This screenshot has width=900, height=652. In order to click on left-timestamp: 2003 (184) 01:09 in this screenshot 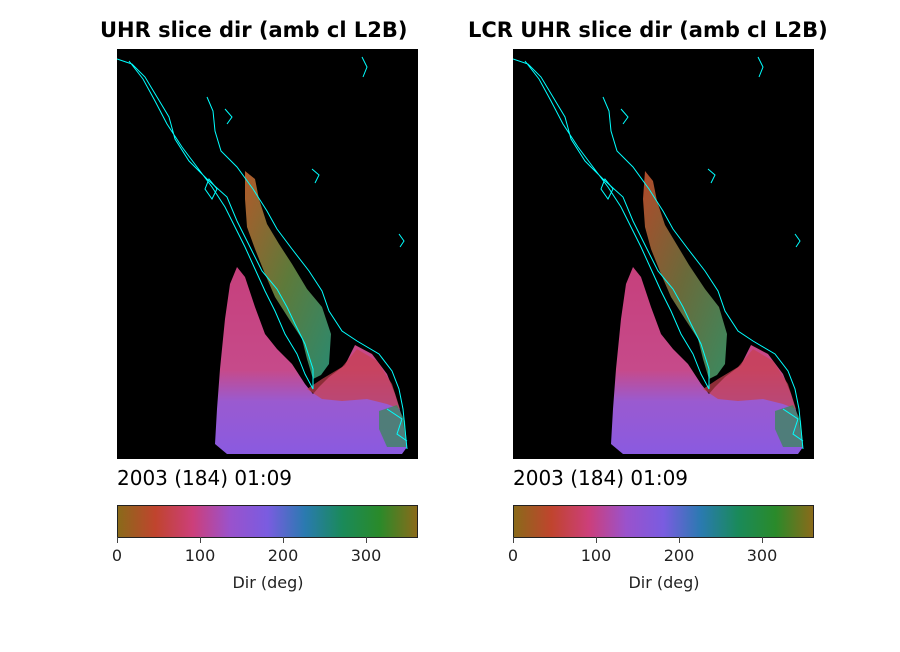, I will do `click(205, 478)`.